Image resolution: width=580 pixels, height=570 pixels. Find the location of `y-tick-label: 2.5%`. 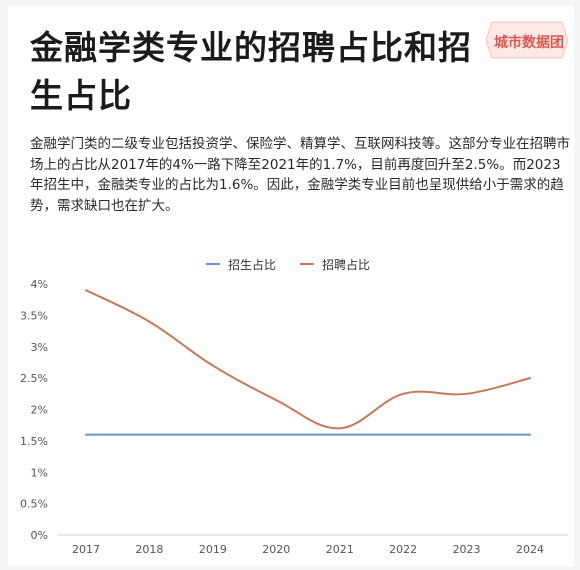

y-tick-label: 2.5% is located at coordinates (34, 378).